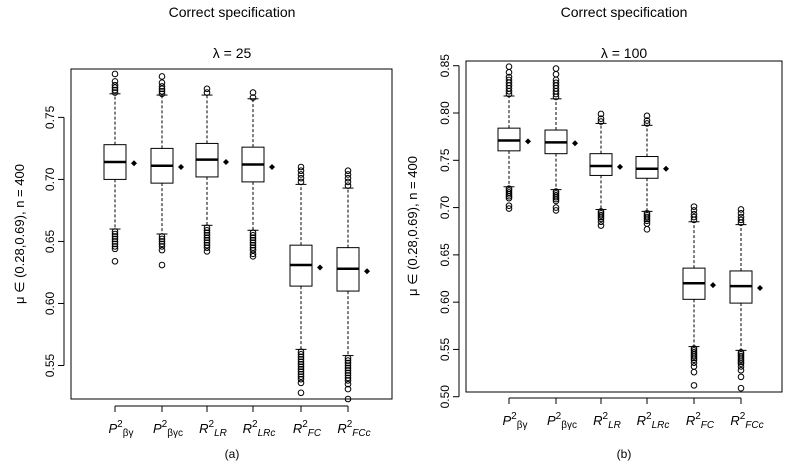  I want to click on panel-caption: (a), so click(232, 454).